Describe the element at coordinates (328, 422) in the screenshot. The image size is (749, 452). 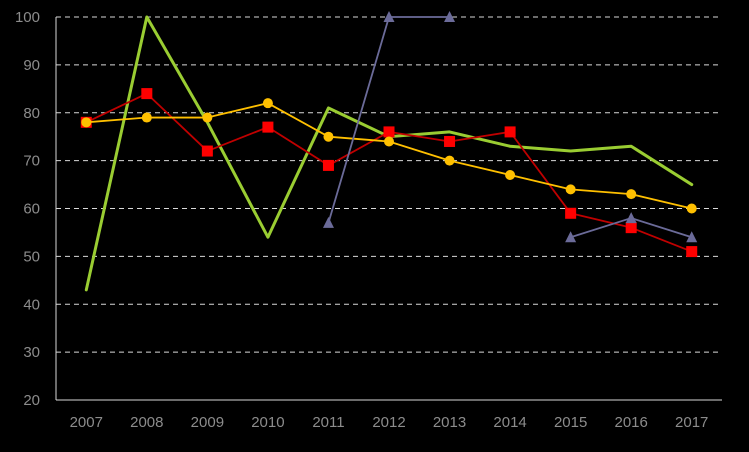
I see `x-tick-label-2011: 2011` at that location.